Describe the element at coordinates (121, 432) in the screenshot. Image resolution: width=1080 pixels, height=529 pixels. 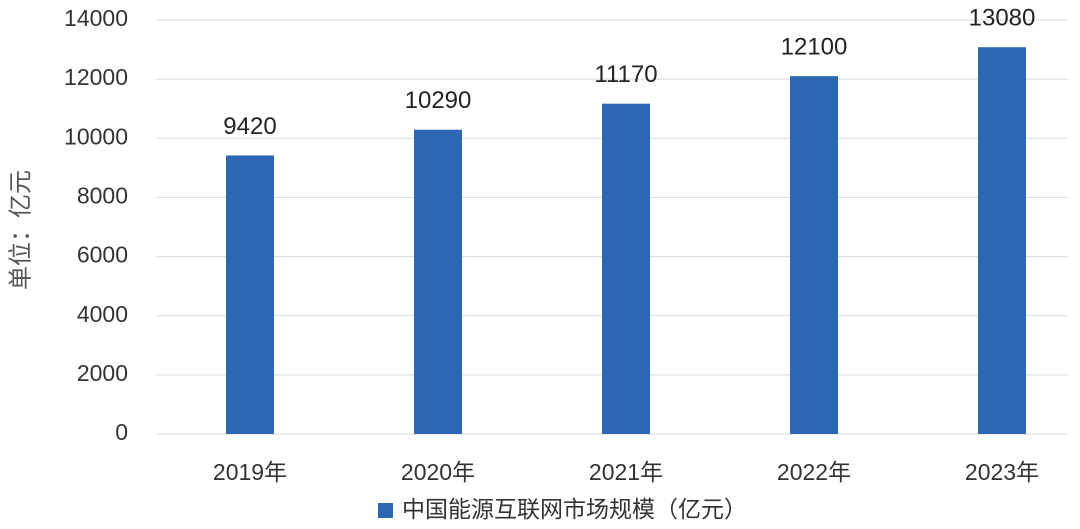
I see `y-tick-label: 0` at that location.